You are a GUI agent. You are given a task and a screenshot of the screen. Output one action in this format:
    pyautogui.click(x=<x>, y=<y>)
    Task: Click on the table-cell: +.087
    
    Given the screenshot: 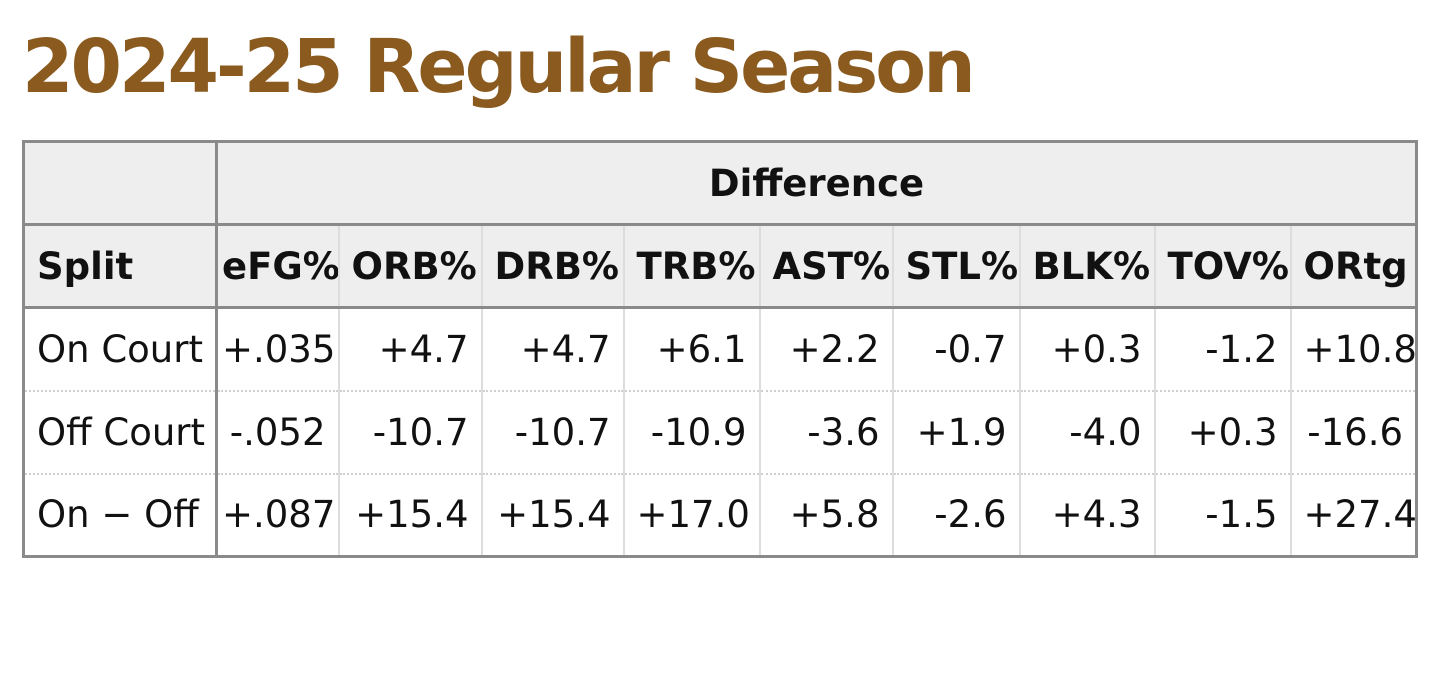 What is the action you would take?
    pyautogui.click(x=277, y=515)
    